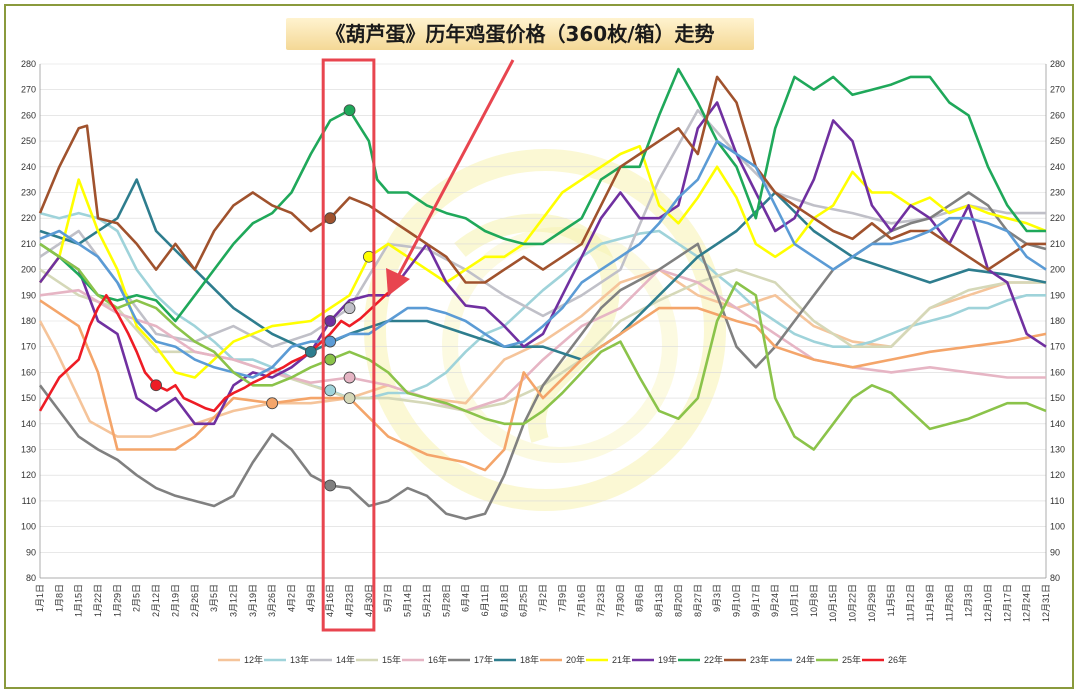  What do you see at coordinates (759, 659) in the screenshot?
I see `legend-label: 23年` at bounding box center [759, 659].